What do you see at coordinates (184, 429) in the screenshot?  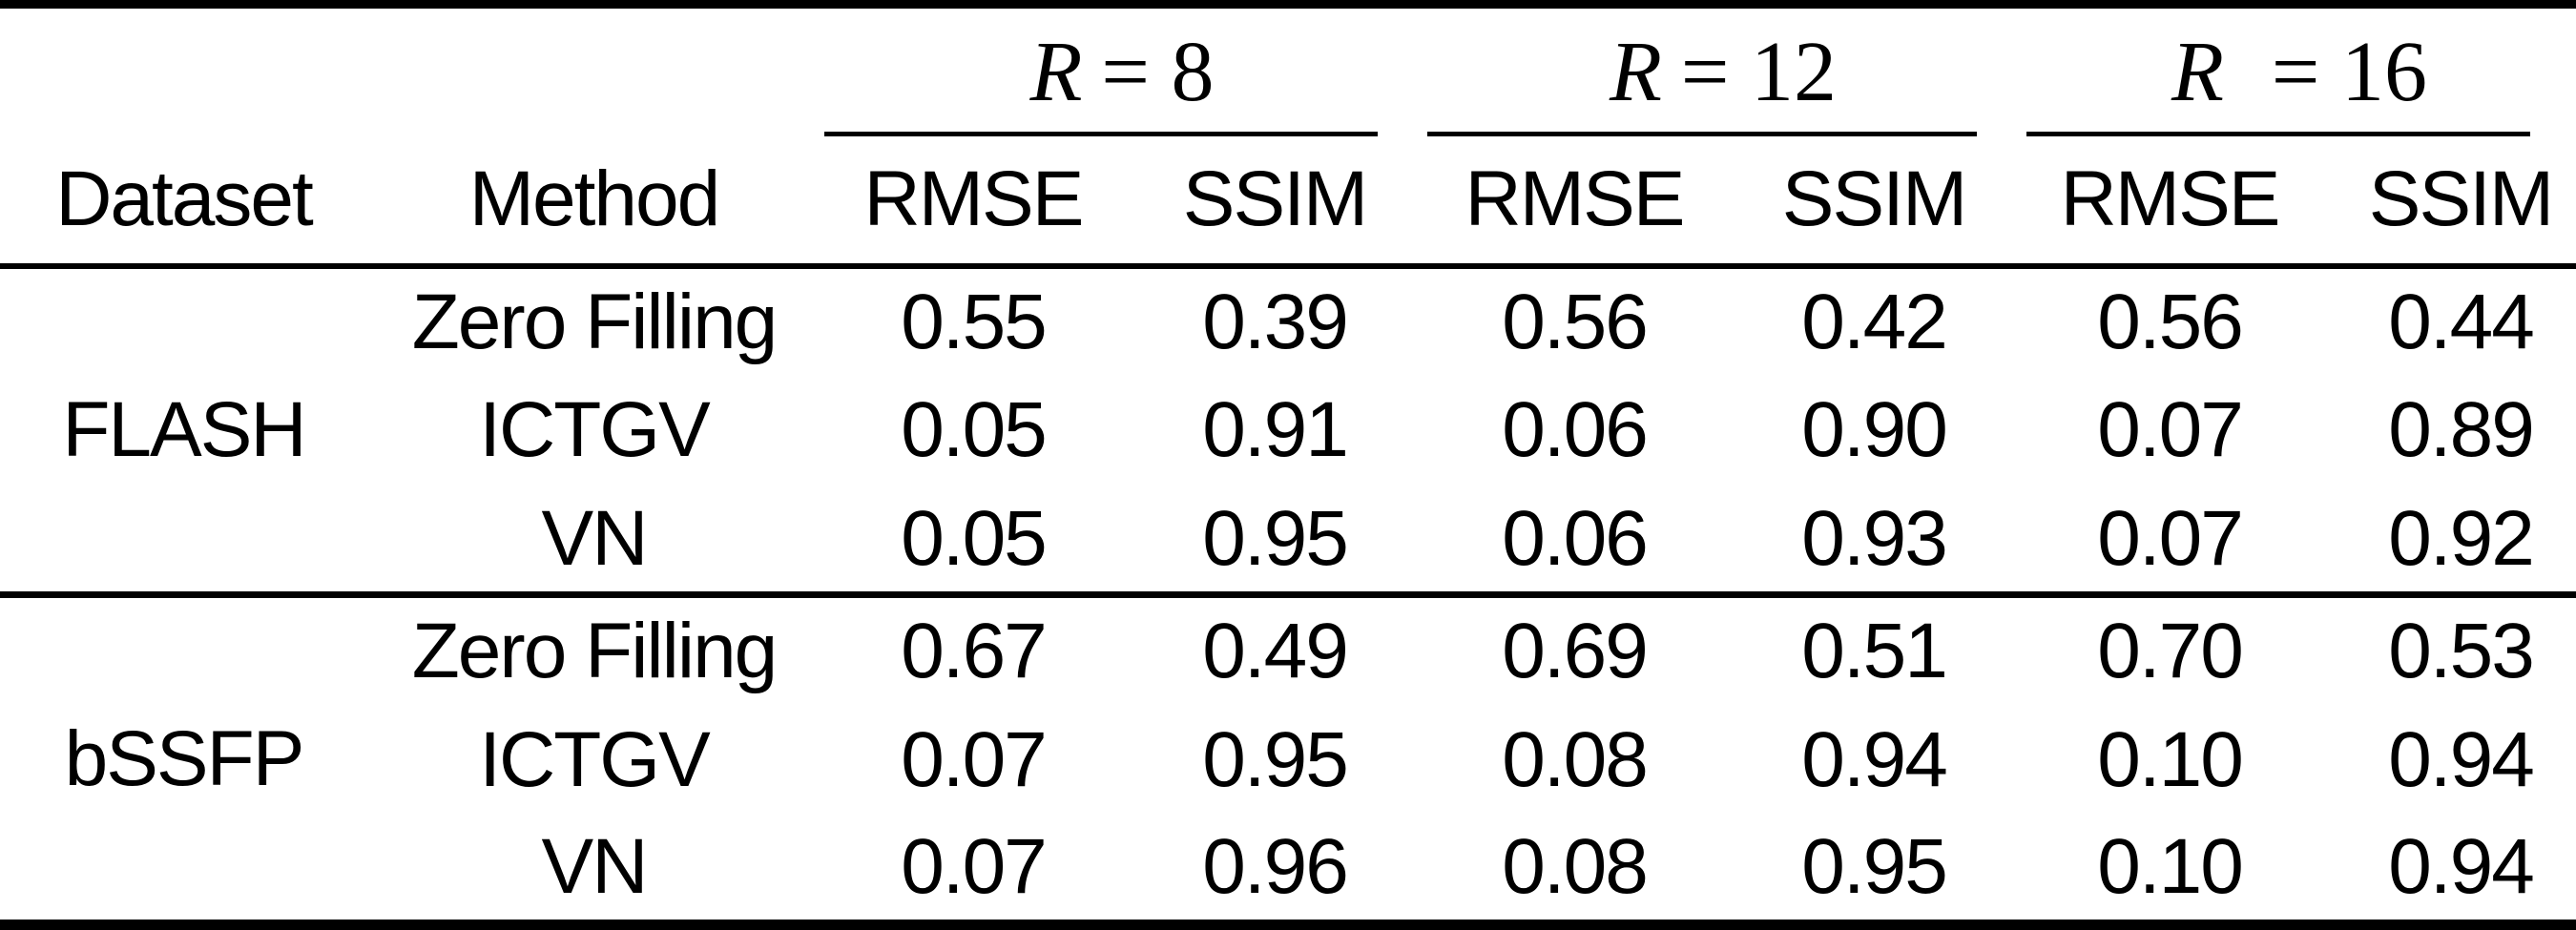 I see `dataset-label-flash: FLASH` at bounding box center [184, 429].